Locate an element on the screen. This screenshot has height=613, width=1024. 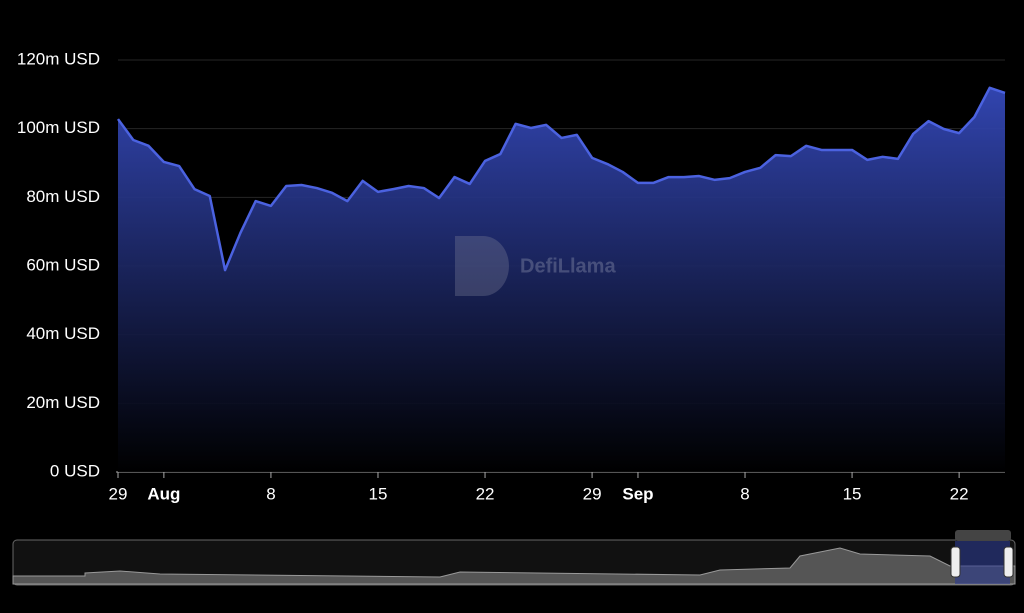
y-tick-label: 80m USD is located at coordinates (63, 196).